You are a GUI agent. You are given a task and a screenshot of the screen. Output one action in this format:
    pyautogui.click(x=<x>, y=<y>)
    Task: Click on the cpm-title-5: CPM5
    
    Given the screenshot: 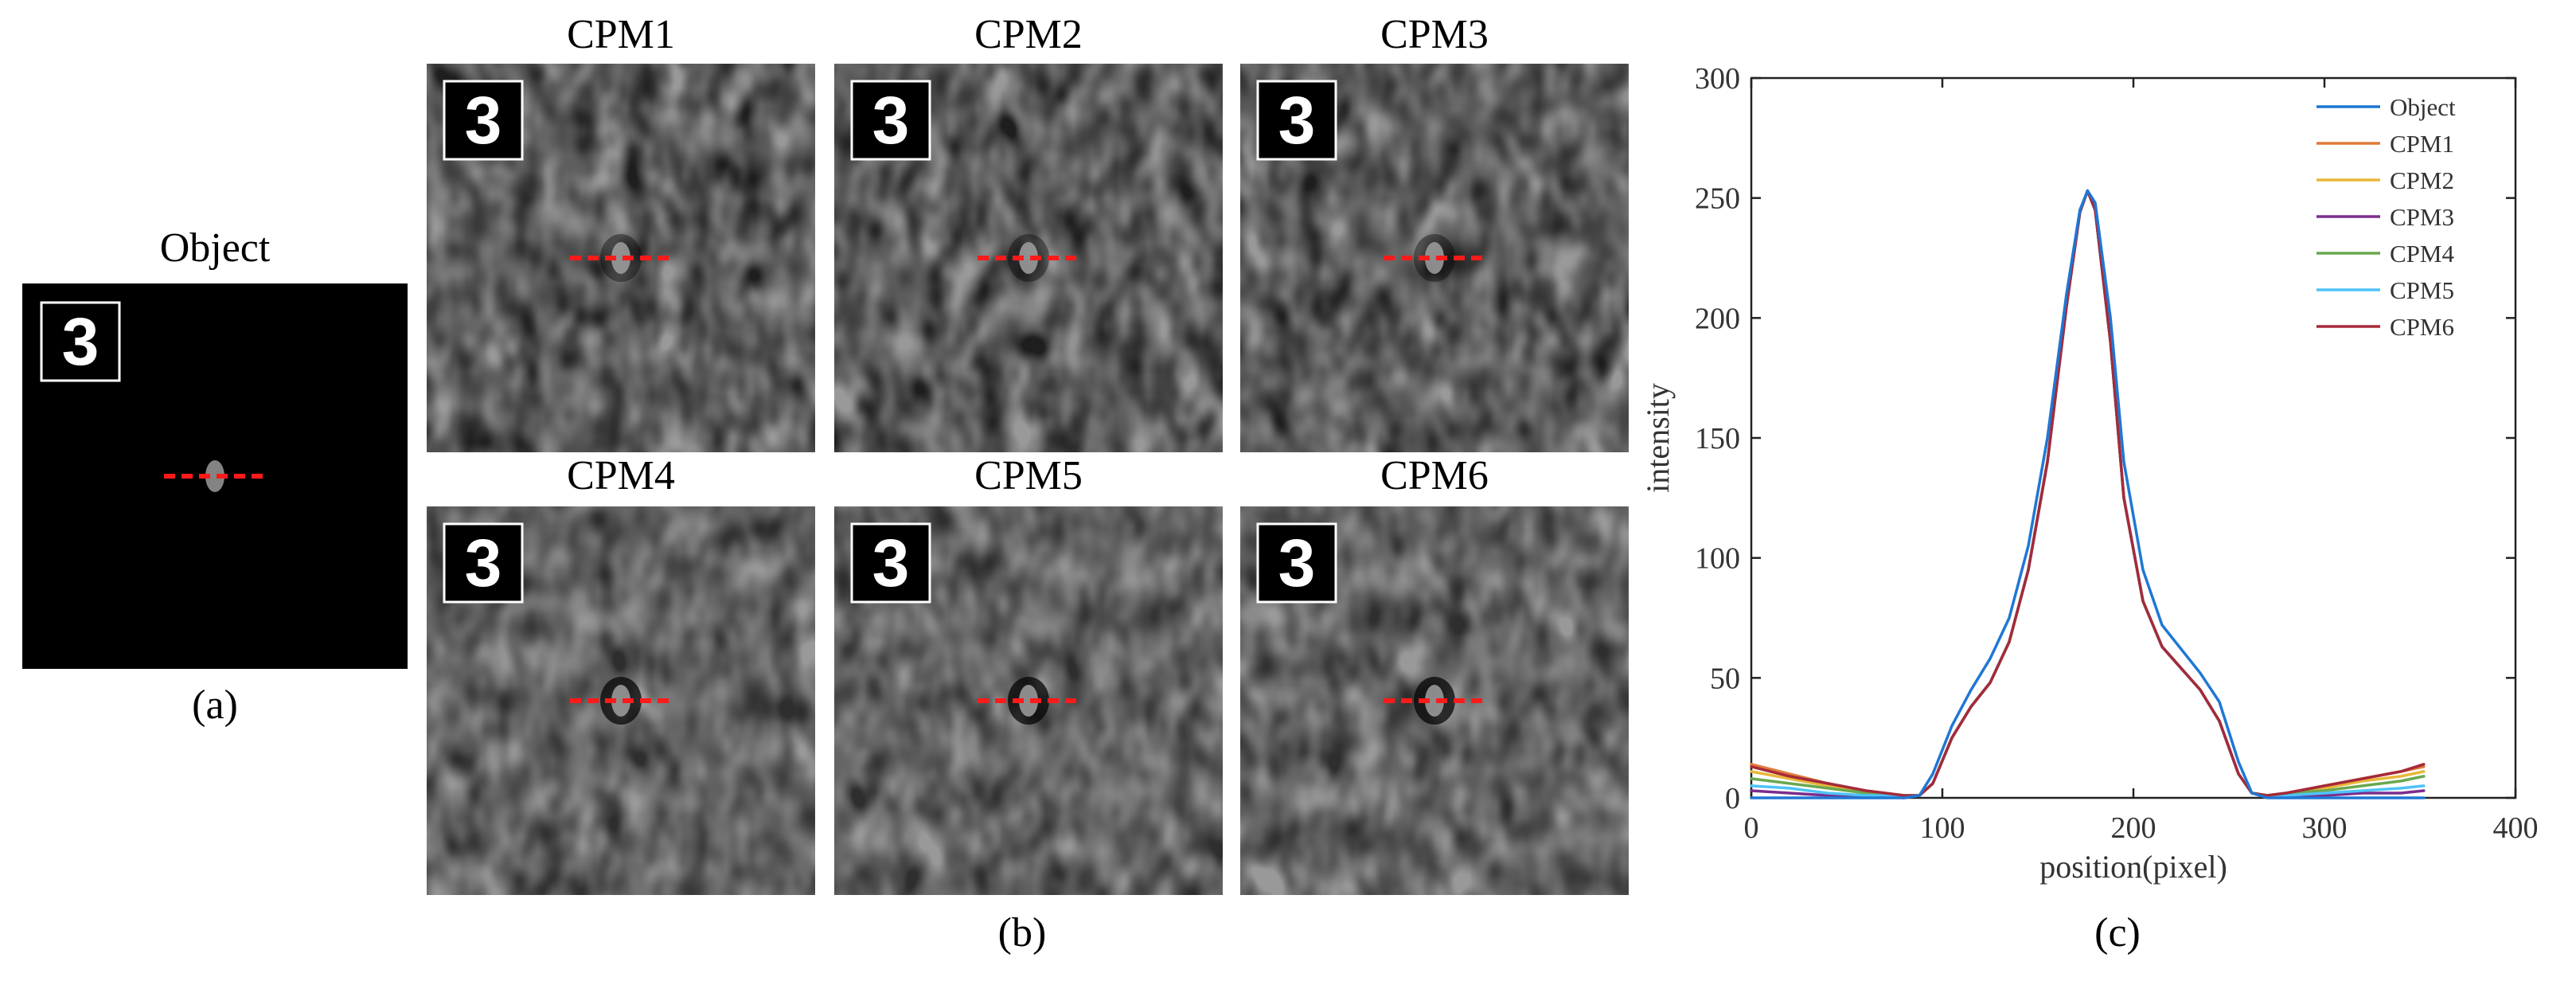 What is the action you would take?
    pyautogui.click(x=1028, y=475)
    